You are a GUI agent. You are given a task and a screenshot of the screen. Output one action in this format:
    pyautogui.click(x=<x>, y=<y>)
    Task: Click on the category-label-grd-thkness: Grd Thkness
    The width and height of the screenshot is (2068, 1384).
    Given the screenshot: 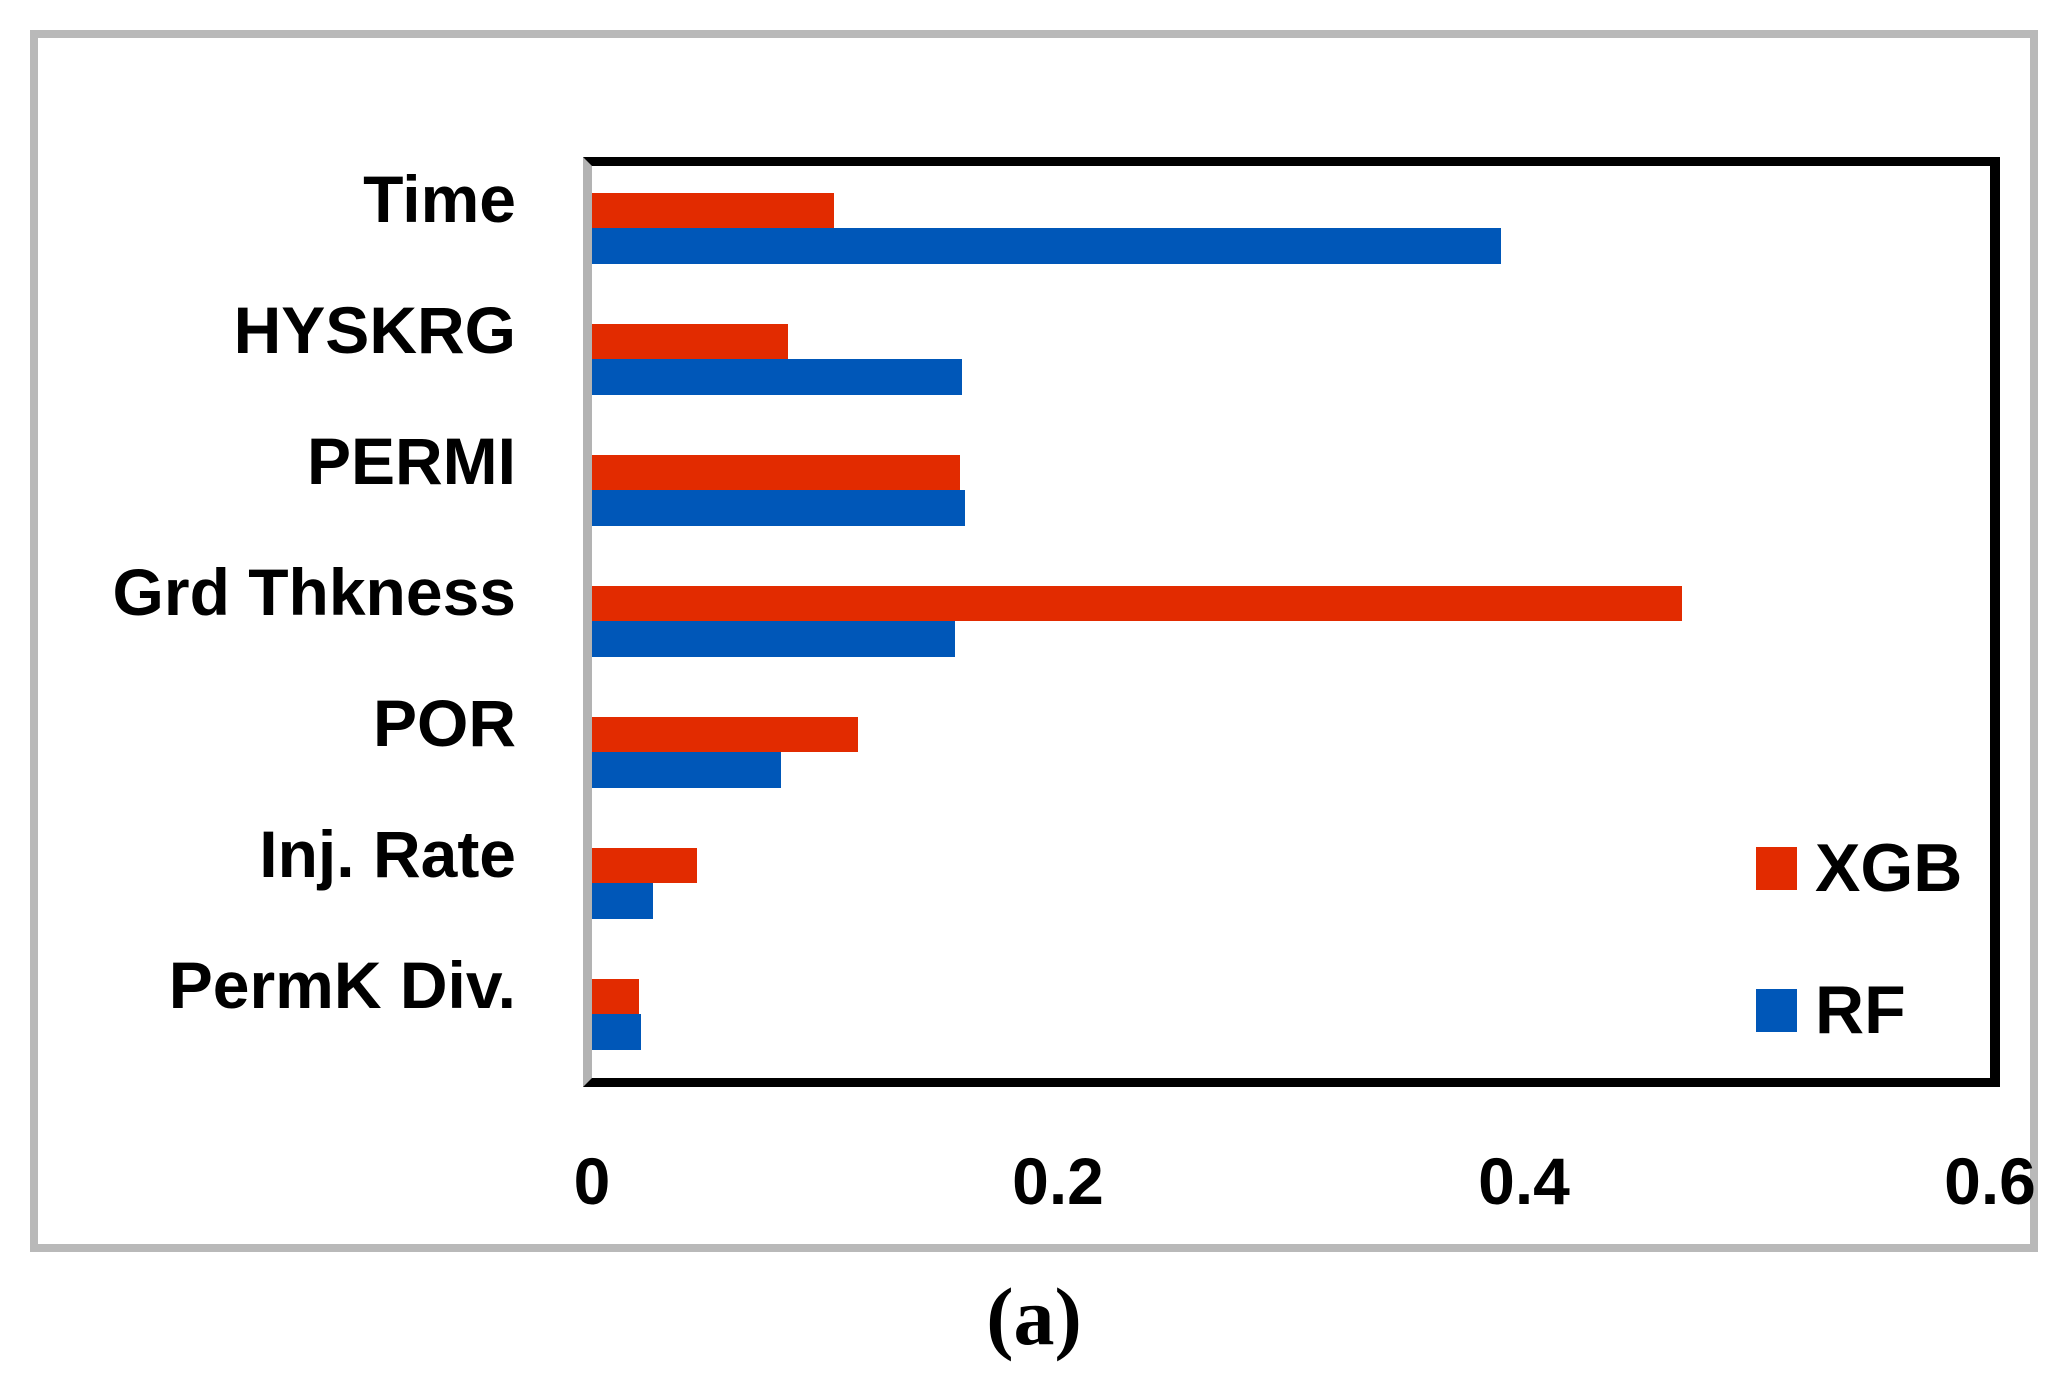 What is the action you would take?
    pyautogui.click(x=314, y=592)
    